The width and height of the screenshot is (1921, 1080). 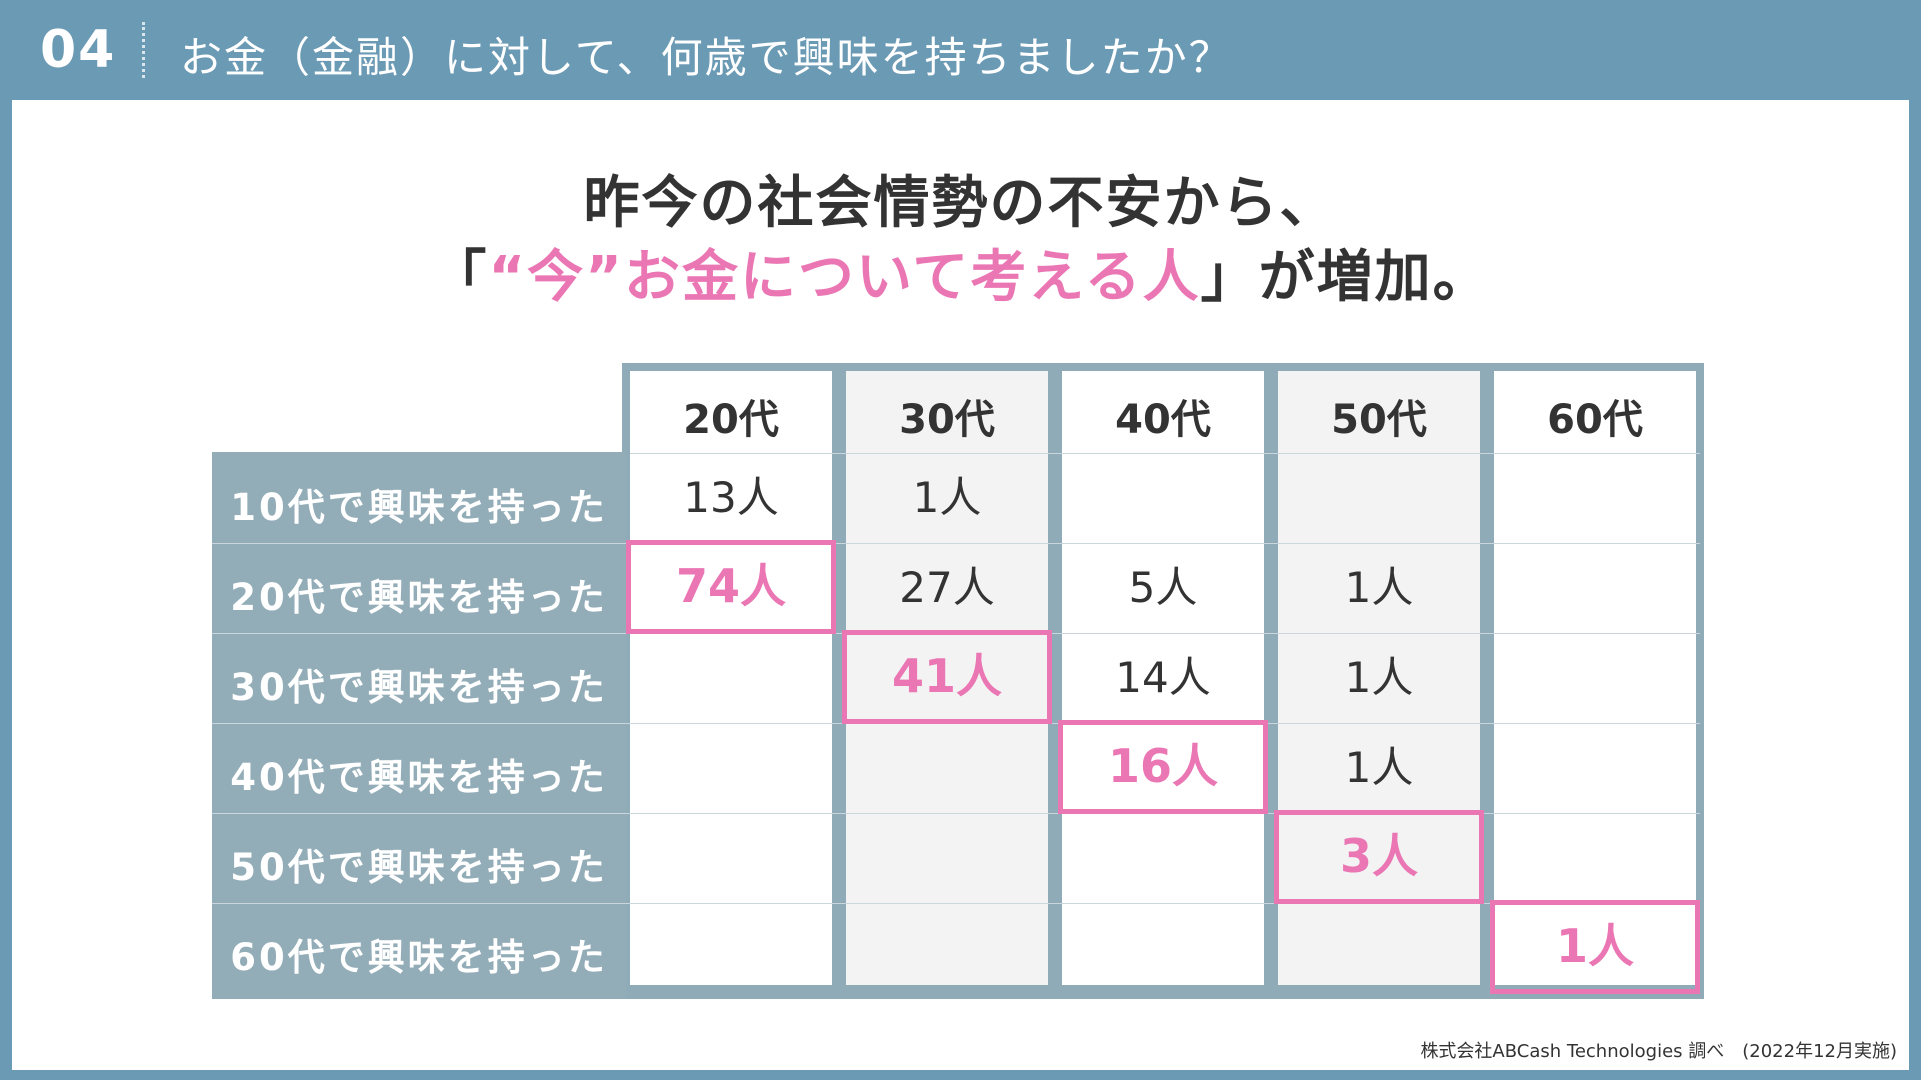 What do you see at coordinates (78, 50) in the screenshot?
I see `section-number: 04` at bounding box center [78, 50].